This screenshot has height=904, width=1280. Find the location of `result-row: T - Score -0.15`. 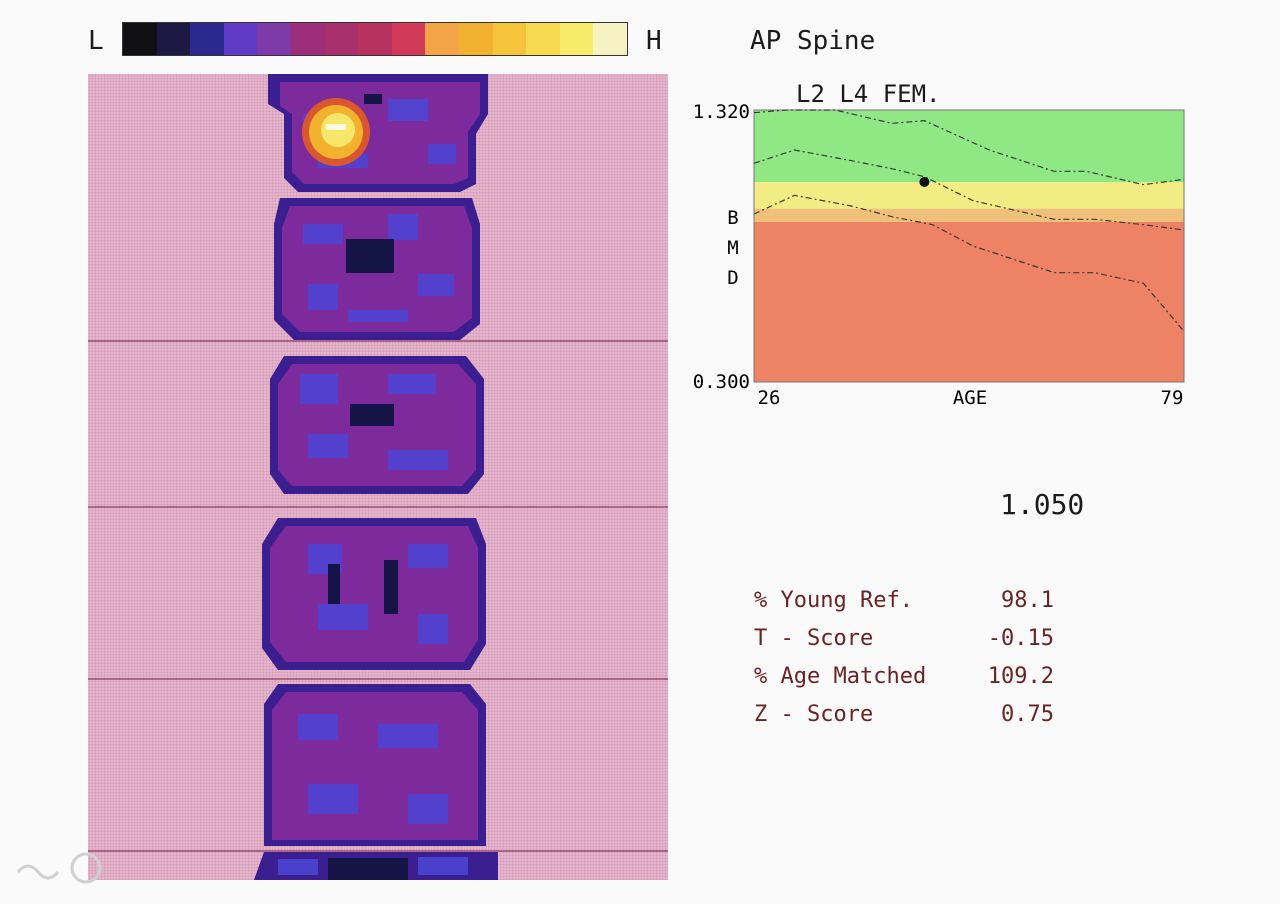

result-row: T - Score -0.15 is located at coordinates (914, 645).